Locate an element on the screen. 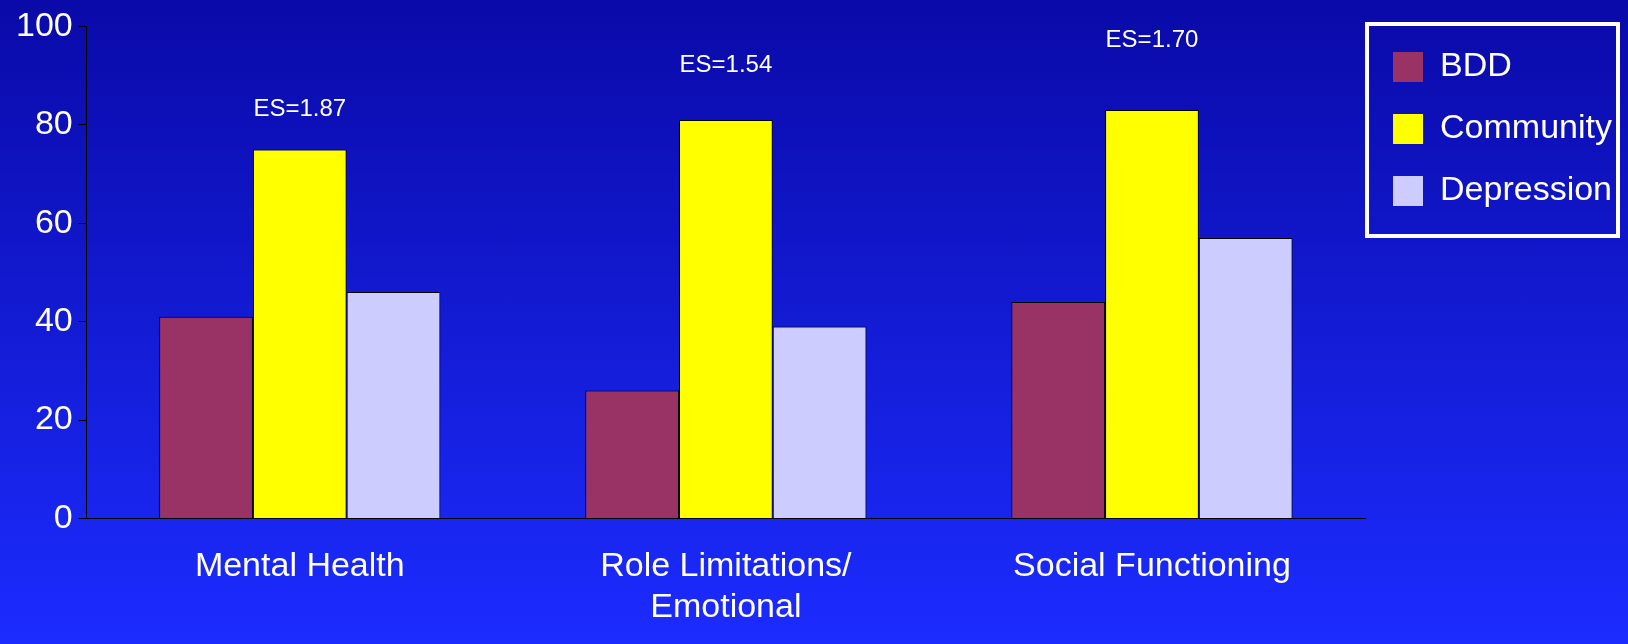 This screenshot has width=1628, height=644. x-tick-label: Role Limitations/ Emotional is located at coordinates (726, 584).